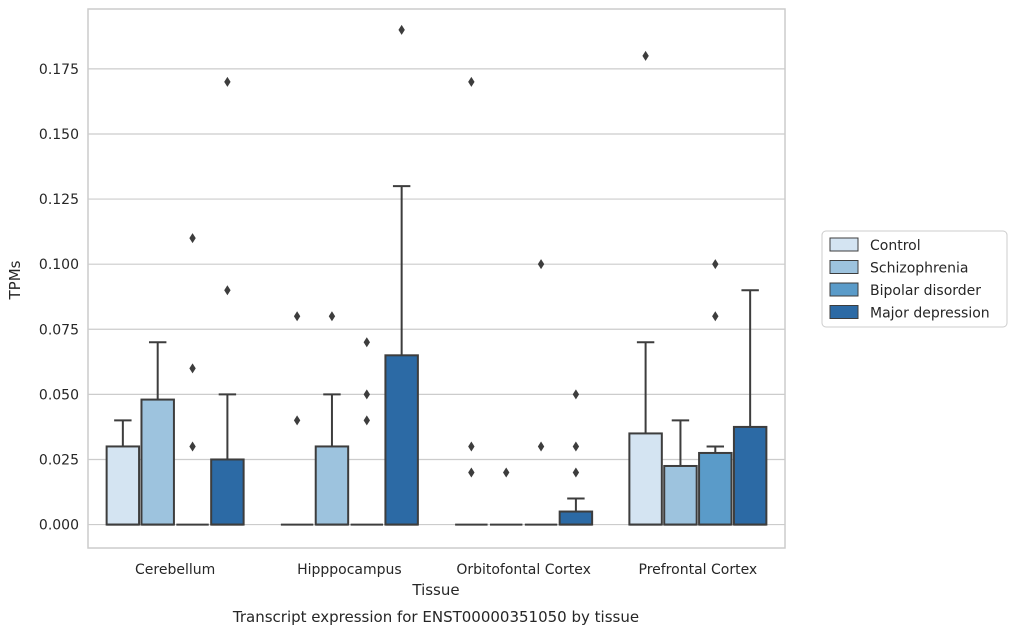 The image size is (1017, 634). What do you see at coordinates (15, 280) in the screenshot?
I see `y-axis-label: TPMs` at bounding box center [15, 280].